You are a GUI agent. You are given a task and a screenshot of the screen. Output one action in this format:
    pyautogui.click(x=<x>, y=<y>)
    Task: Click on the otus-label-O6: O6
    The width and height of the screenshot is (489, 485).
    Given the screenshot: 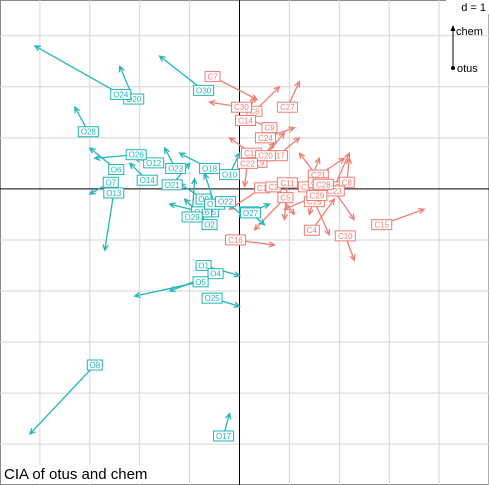 What is the action you would take?
    pyautogui.click(x=116, y=169)
    